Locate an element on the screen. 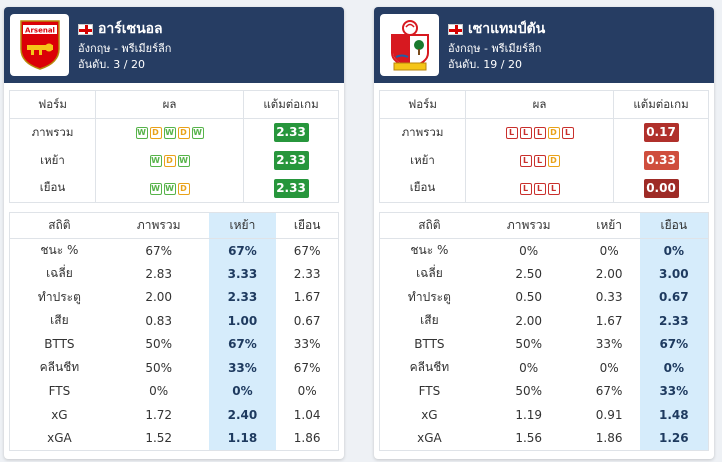 This screenshot has width=722, height=462. ppg-badge: 0.17 is located at coordinates (661, 133).